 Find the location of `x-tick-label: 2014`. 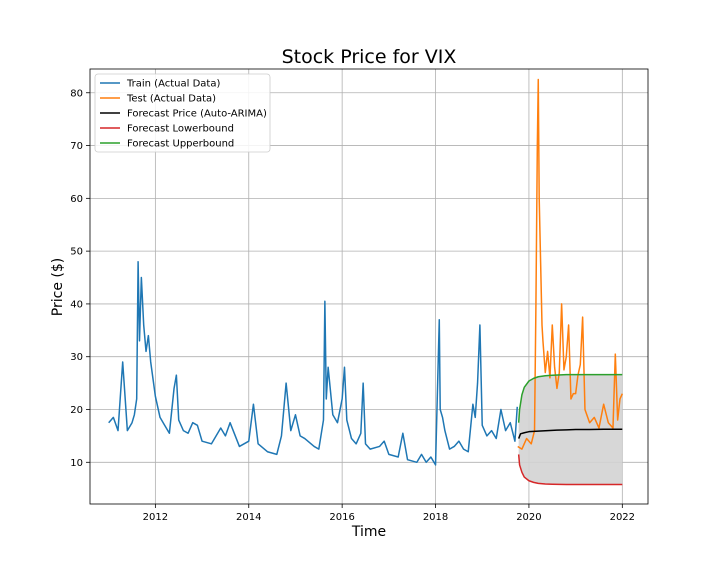

x-tick-label: 2014 is located at coordinates (248, 517).